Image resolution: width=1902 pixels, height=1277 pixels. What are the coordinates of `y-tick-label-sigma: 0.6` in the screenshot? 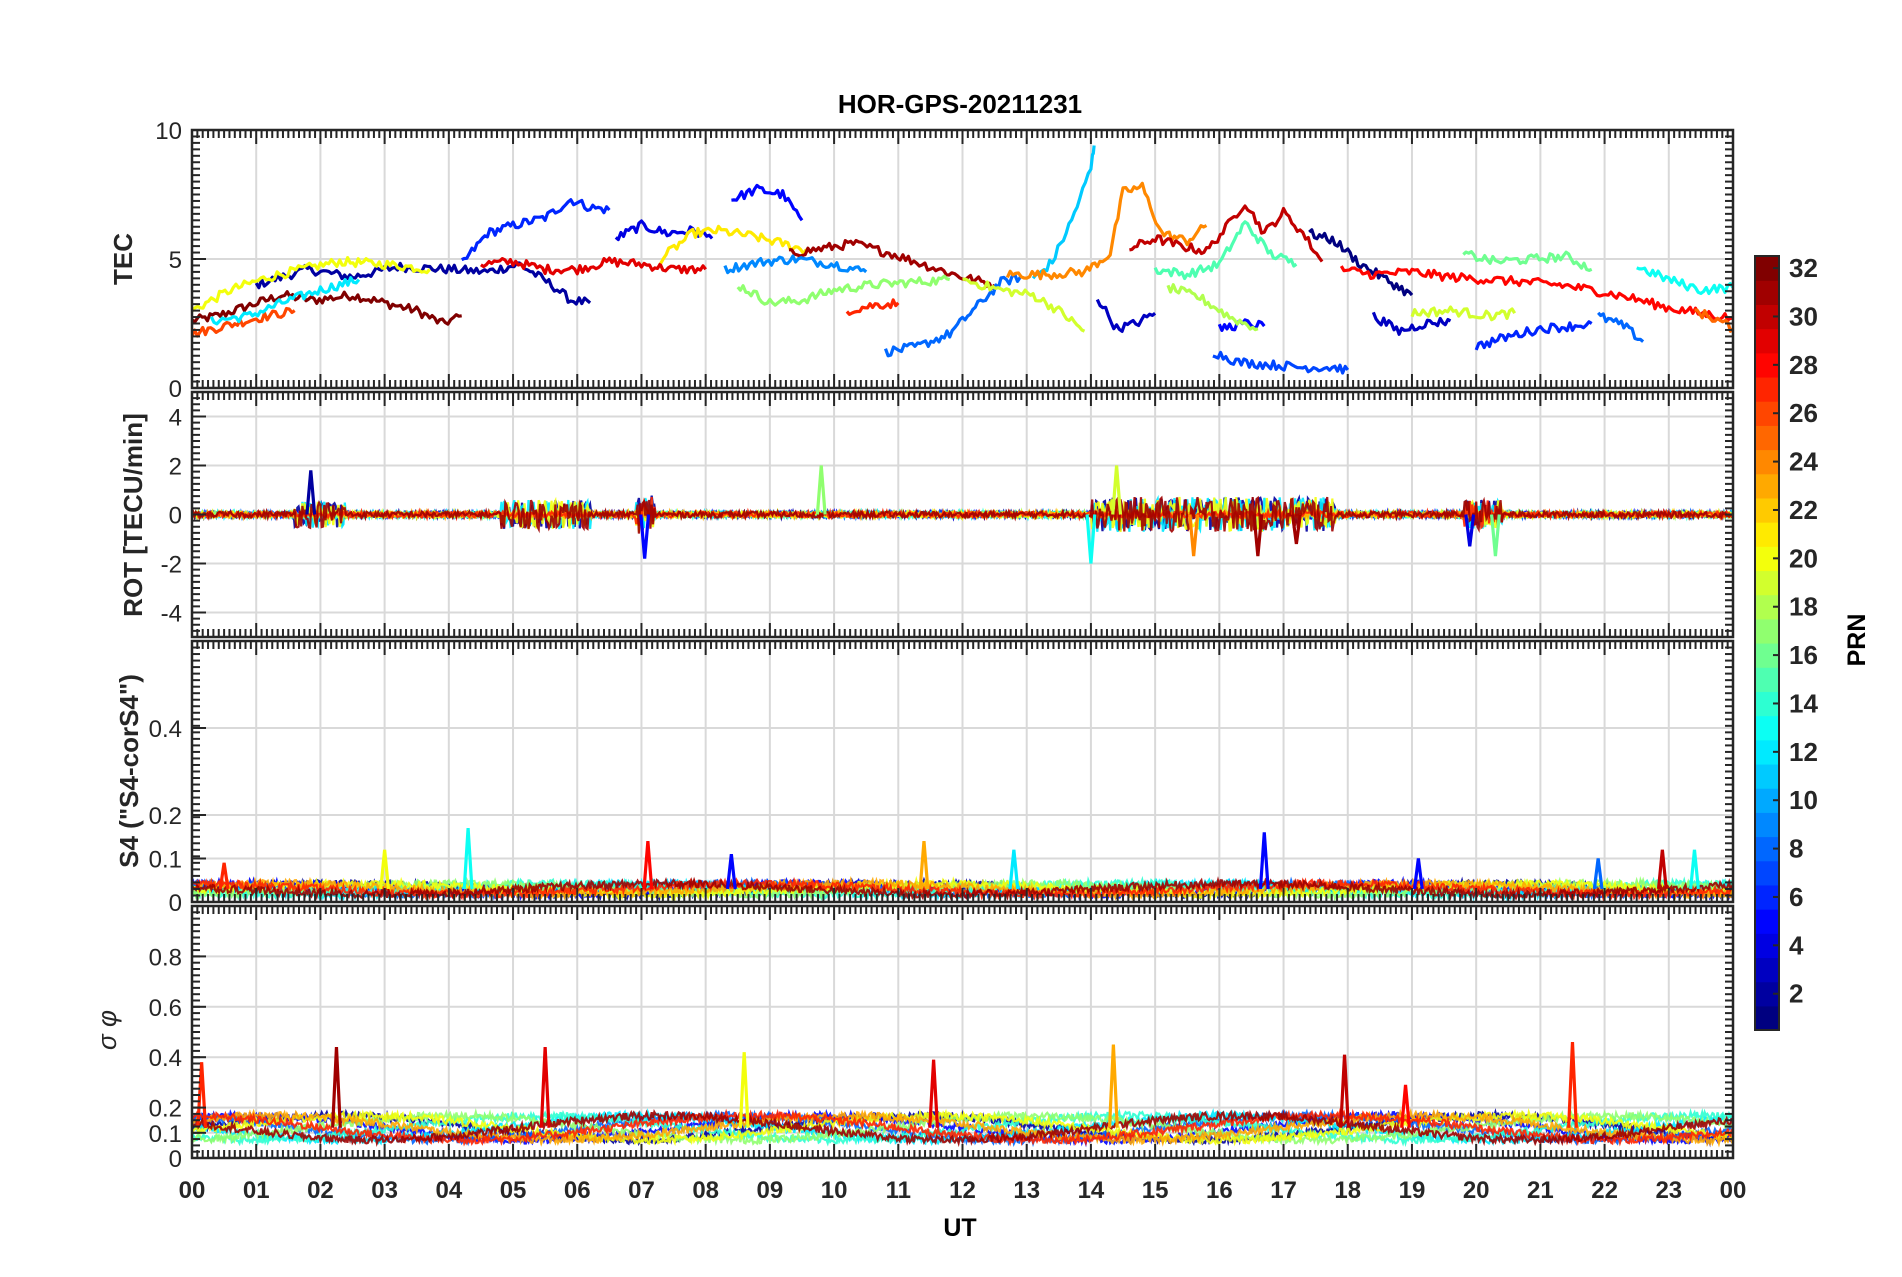 It's located at (165, 1008).